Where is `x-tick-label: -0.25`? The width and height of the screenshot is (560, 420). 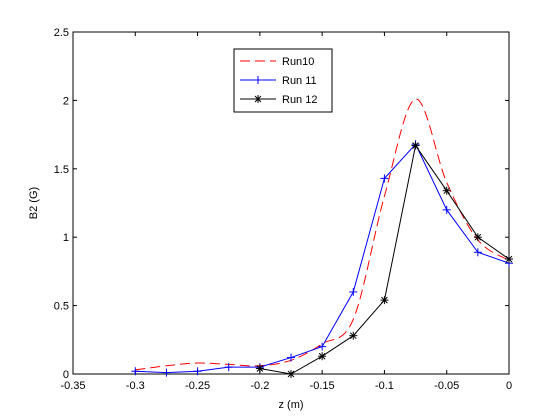 x-tick-label: -0.25 is located at coordinates (197, 386).